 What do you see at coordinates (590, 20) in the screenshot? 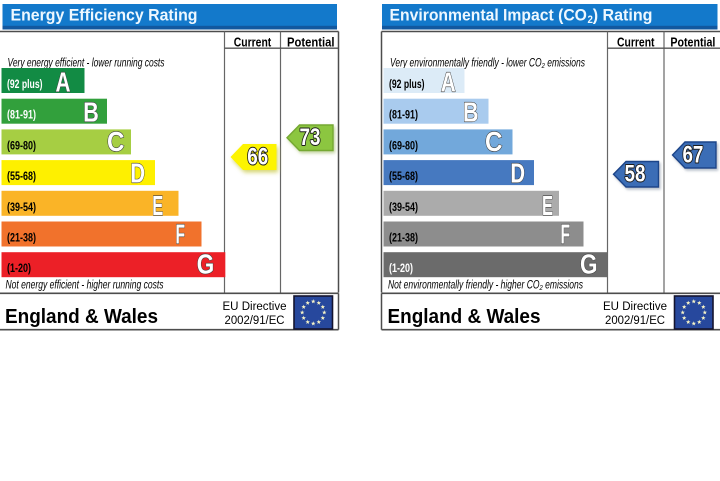
I see `svg-text: 2` at bounding box center [590, 20].